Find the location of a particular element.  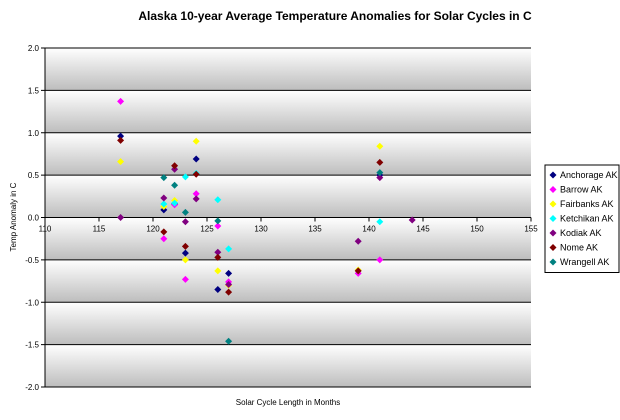

y-tick-label: -1.5 is located at coordinates (32, 345).